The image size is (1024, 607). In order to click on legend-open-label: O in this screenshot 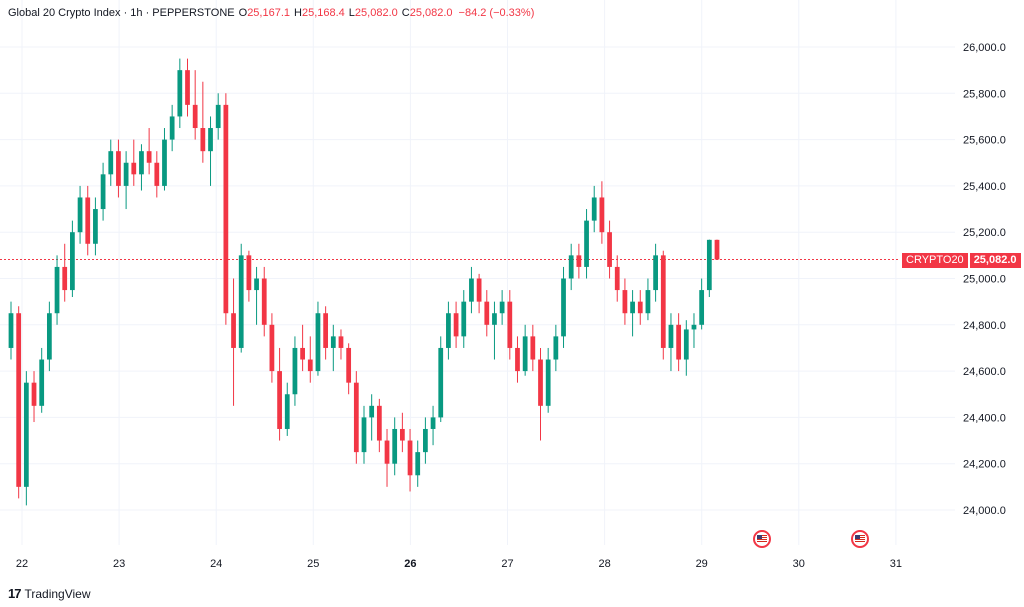, I will do `click(243, 13)`.